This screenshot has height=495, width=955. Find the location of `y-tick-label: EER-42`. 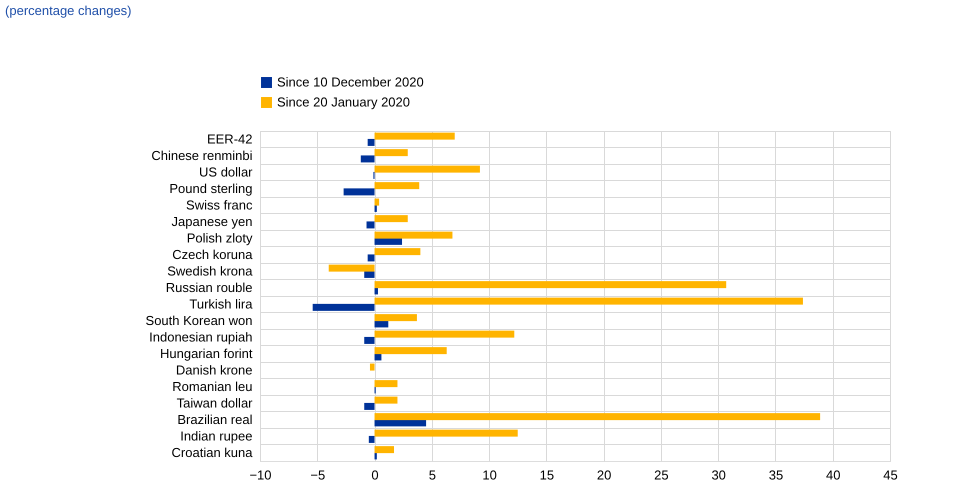

y-tick-label: EER-42 is located at coordinates (229, 138).